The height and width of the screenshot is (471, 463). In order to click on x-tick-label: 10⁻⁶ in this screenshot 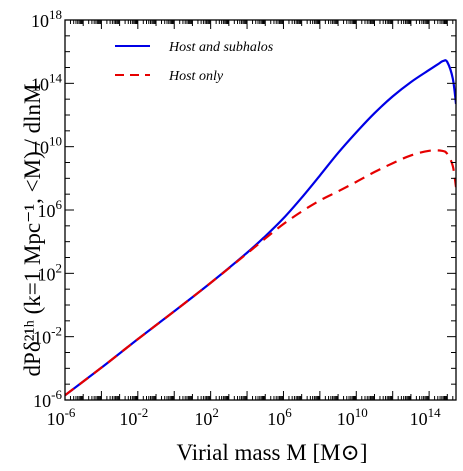, I will do `click(61, 417)`.